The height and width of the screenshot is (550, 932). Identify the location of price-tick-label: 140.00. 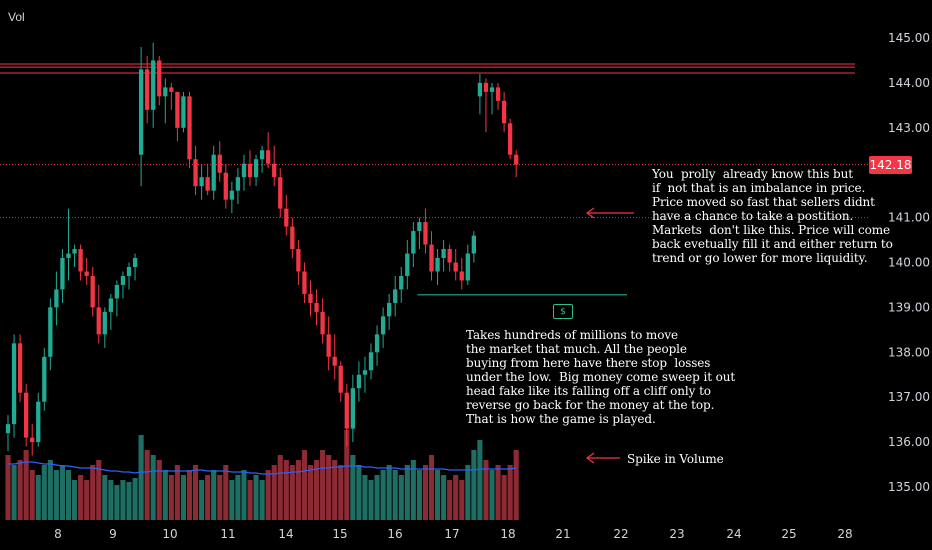
(909, 263).